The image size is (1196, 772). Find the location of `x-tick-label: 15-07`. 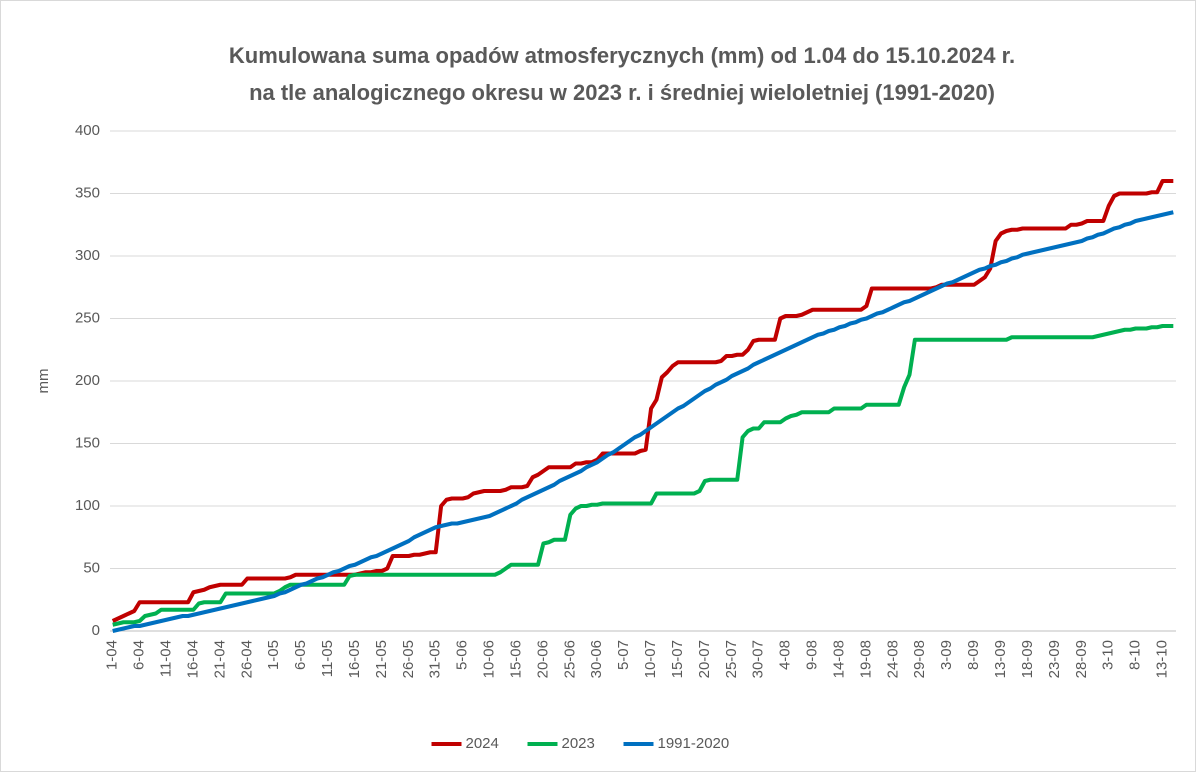

x-tick-label: 15-07 is located at coordinates (677, 659).